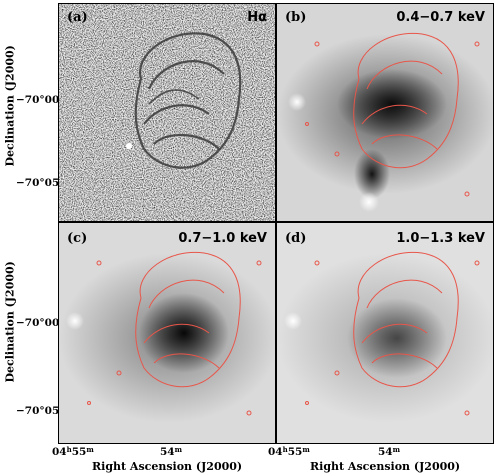 Image resolution: width=498 pixels, height=476 pixels. I want to click on x-axis-label-left: Right Ascension (J2000), so click(167, 466).